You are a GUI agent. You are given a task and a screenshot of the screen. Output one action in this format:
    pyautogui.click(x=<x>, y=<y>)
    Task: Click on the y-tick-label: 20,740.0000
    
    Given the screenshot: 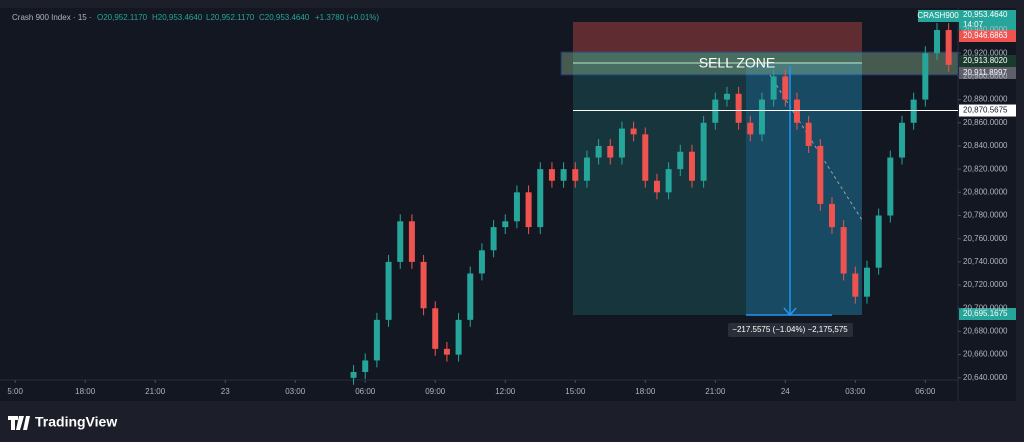 What is the action you would take?
    pyautogui.click(x=985, y=261)
    